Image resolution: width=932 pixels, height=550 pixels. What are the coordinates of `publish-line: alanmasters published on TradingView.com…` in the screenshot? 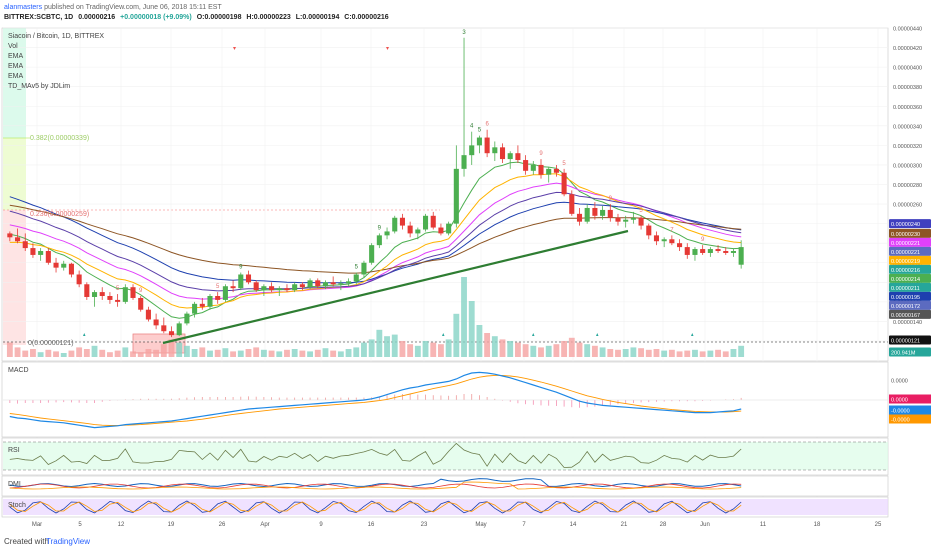 It's located at (113, 8).